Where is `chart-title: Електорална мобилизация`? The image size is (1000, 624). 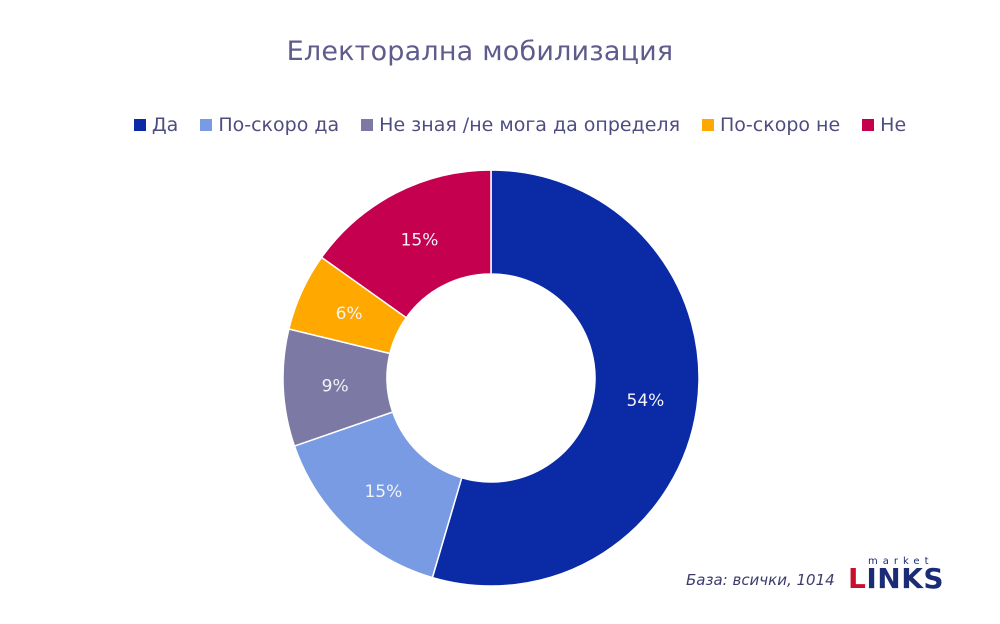 chart-title: Електорална мобилизация is located at coordinates (480, 51).